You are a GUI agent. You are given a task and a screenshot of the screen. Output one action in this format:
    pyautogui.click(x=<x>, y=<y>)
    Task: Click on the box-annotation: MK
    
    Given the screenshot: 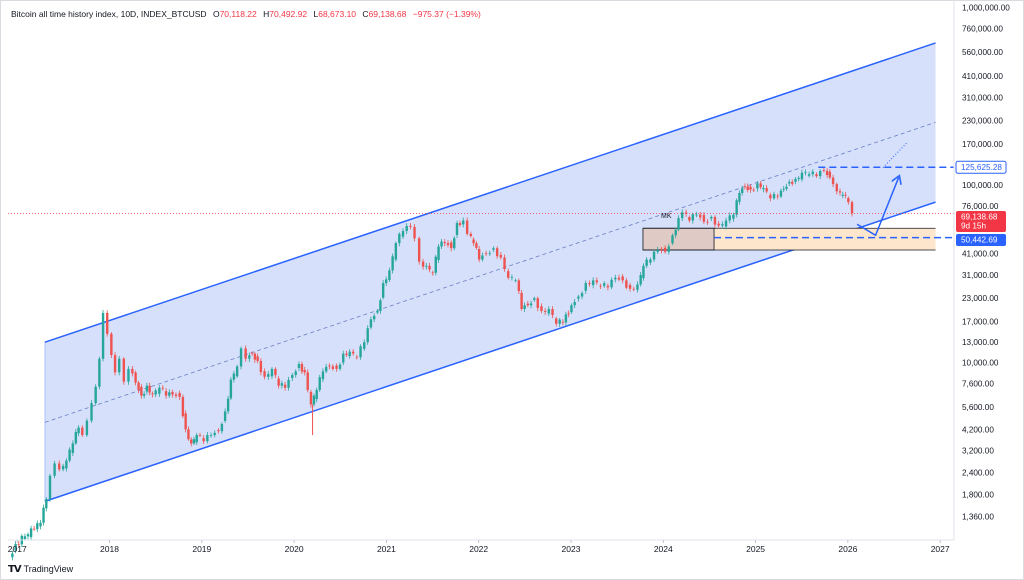 What is the action you would take?
    pyautogui.click(x=666, y=216)
    